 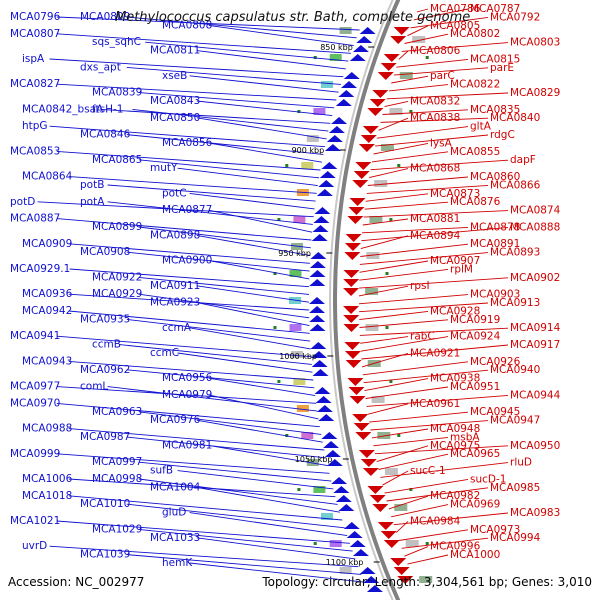 I want to click on reverse-gene-label: MCA0881, so click(x=435, y=219).